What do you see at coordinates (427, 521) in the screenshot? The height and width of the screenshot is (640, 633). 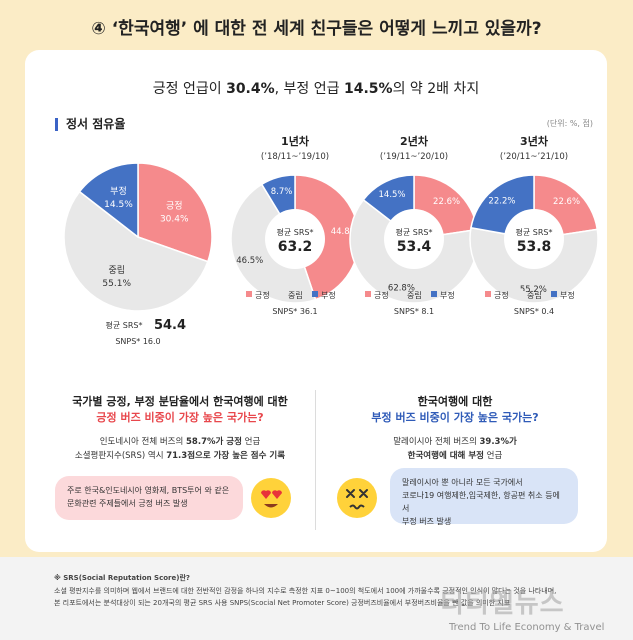 I see `right-bubble-line: 부정 버즈 발생` at bounding box center [427, 521].